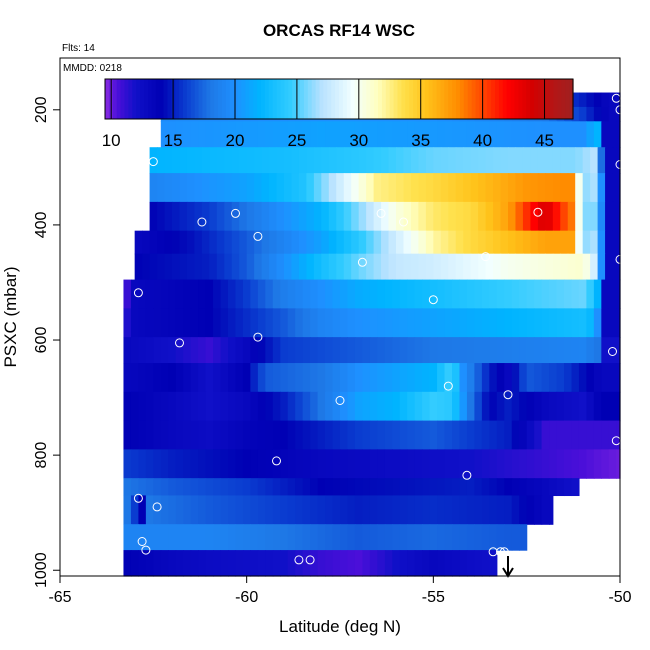 This screenshot has width=650, height=650. What do you see at coordinates (202, 222) in the screenshot?
I see `data-point` at bounding box center [202, 222].